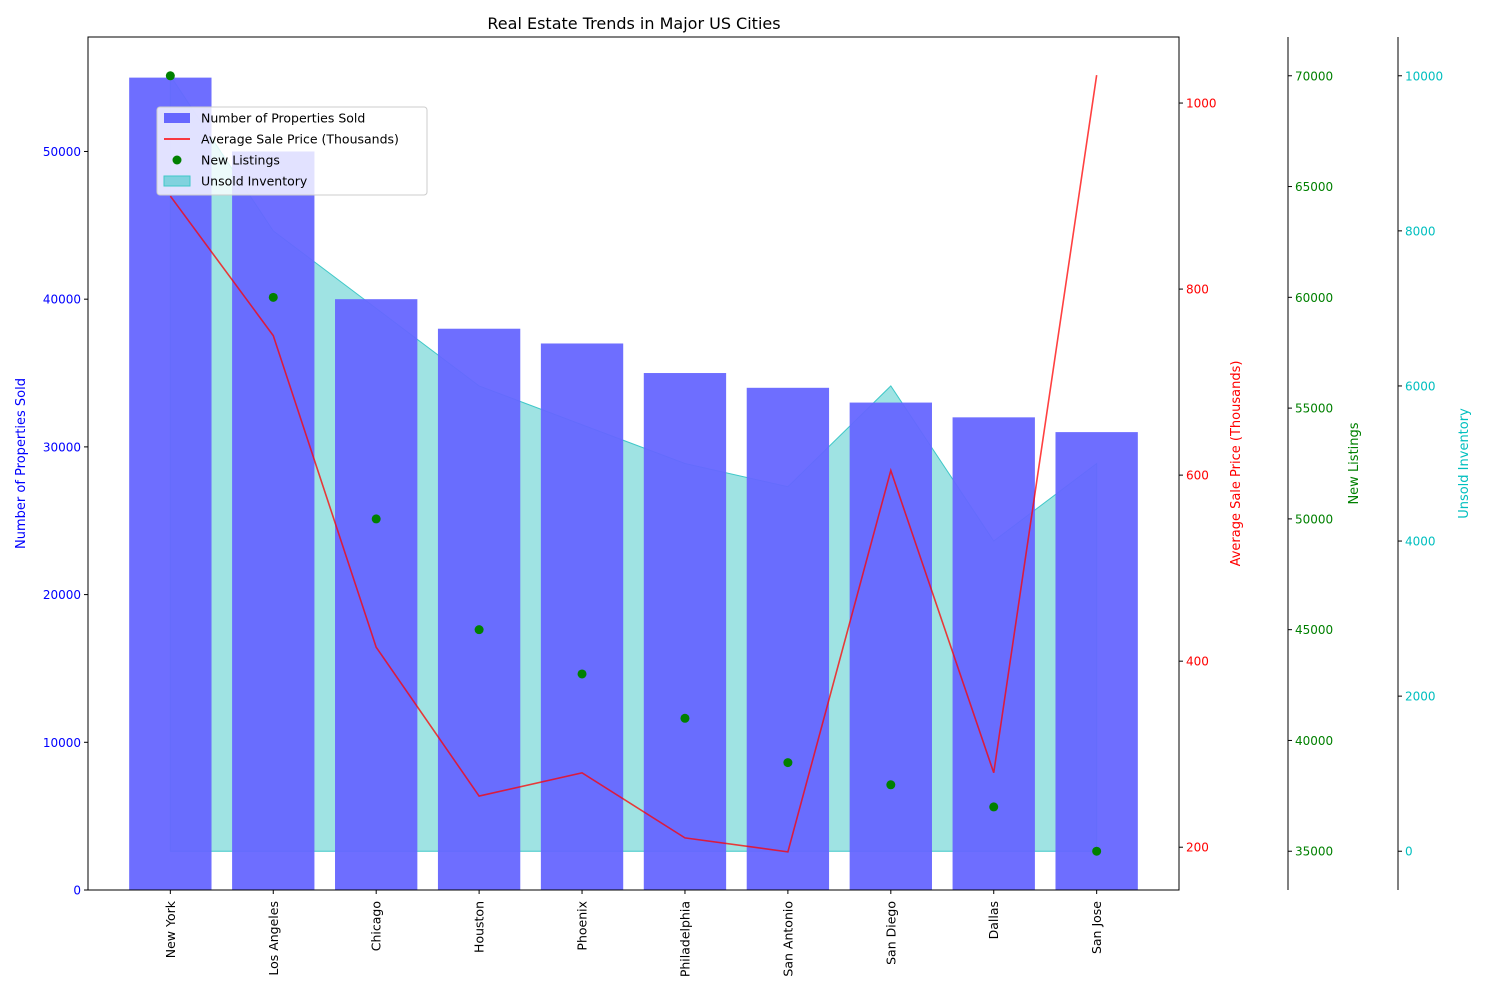  I want to click on y-tick-label-properties-sold: 10000, so click(62, 743).